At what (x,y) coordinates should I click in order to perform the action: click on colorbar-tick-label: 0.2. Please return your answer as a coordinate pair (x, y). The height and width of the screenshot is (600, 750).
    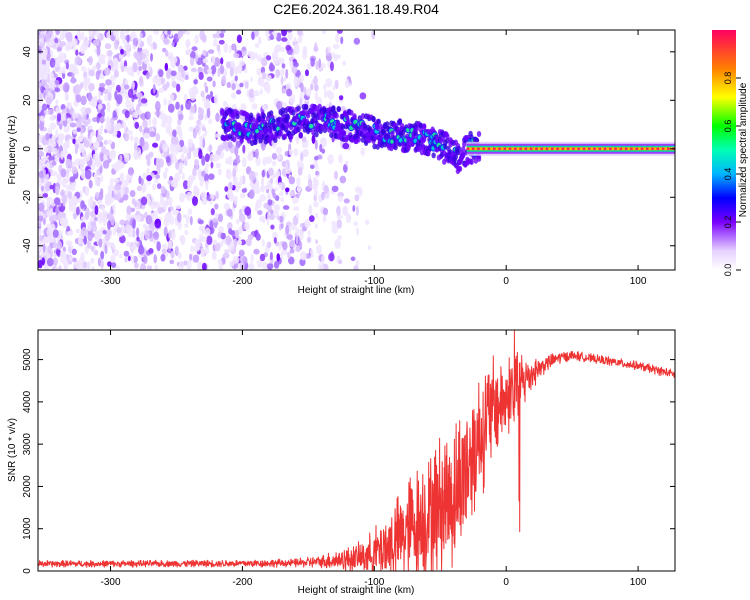
    Looking at the image, I should click on (728, 222).